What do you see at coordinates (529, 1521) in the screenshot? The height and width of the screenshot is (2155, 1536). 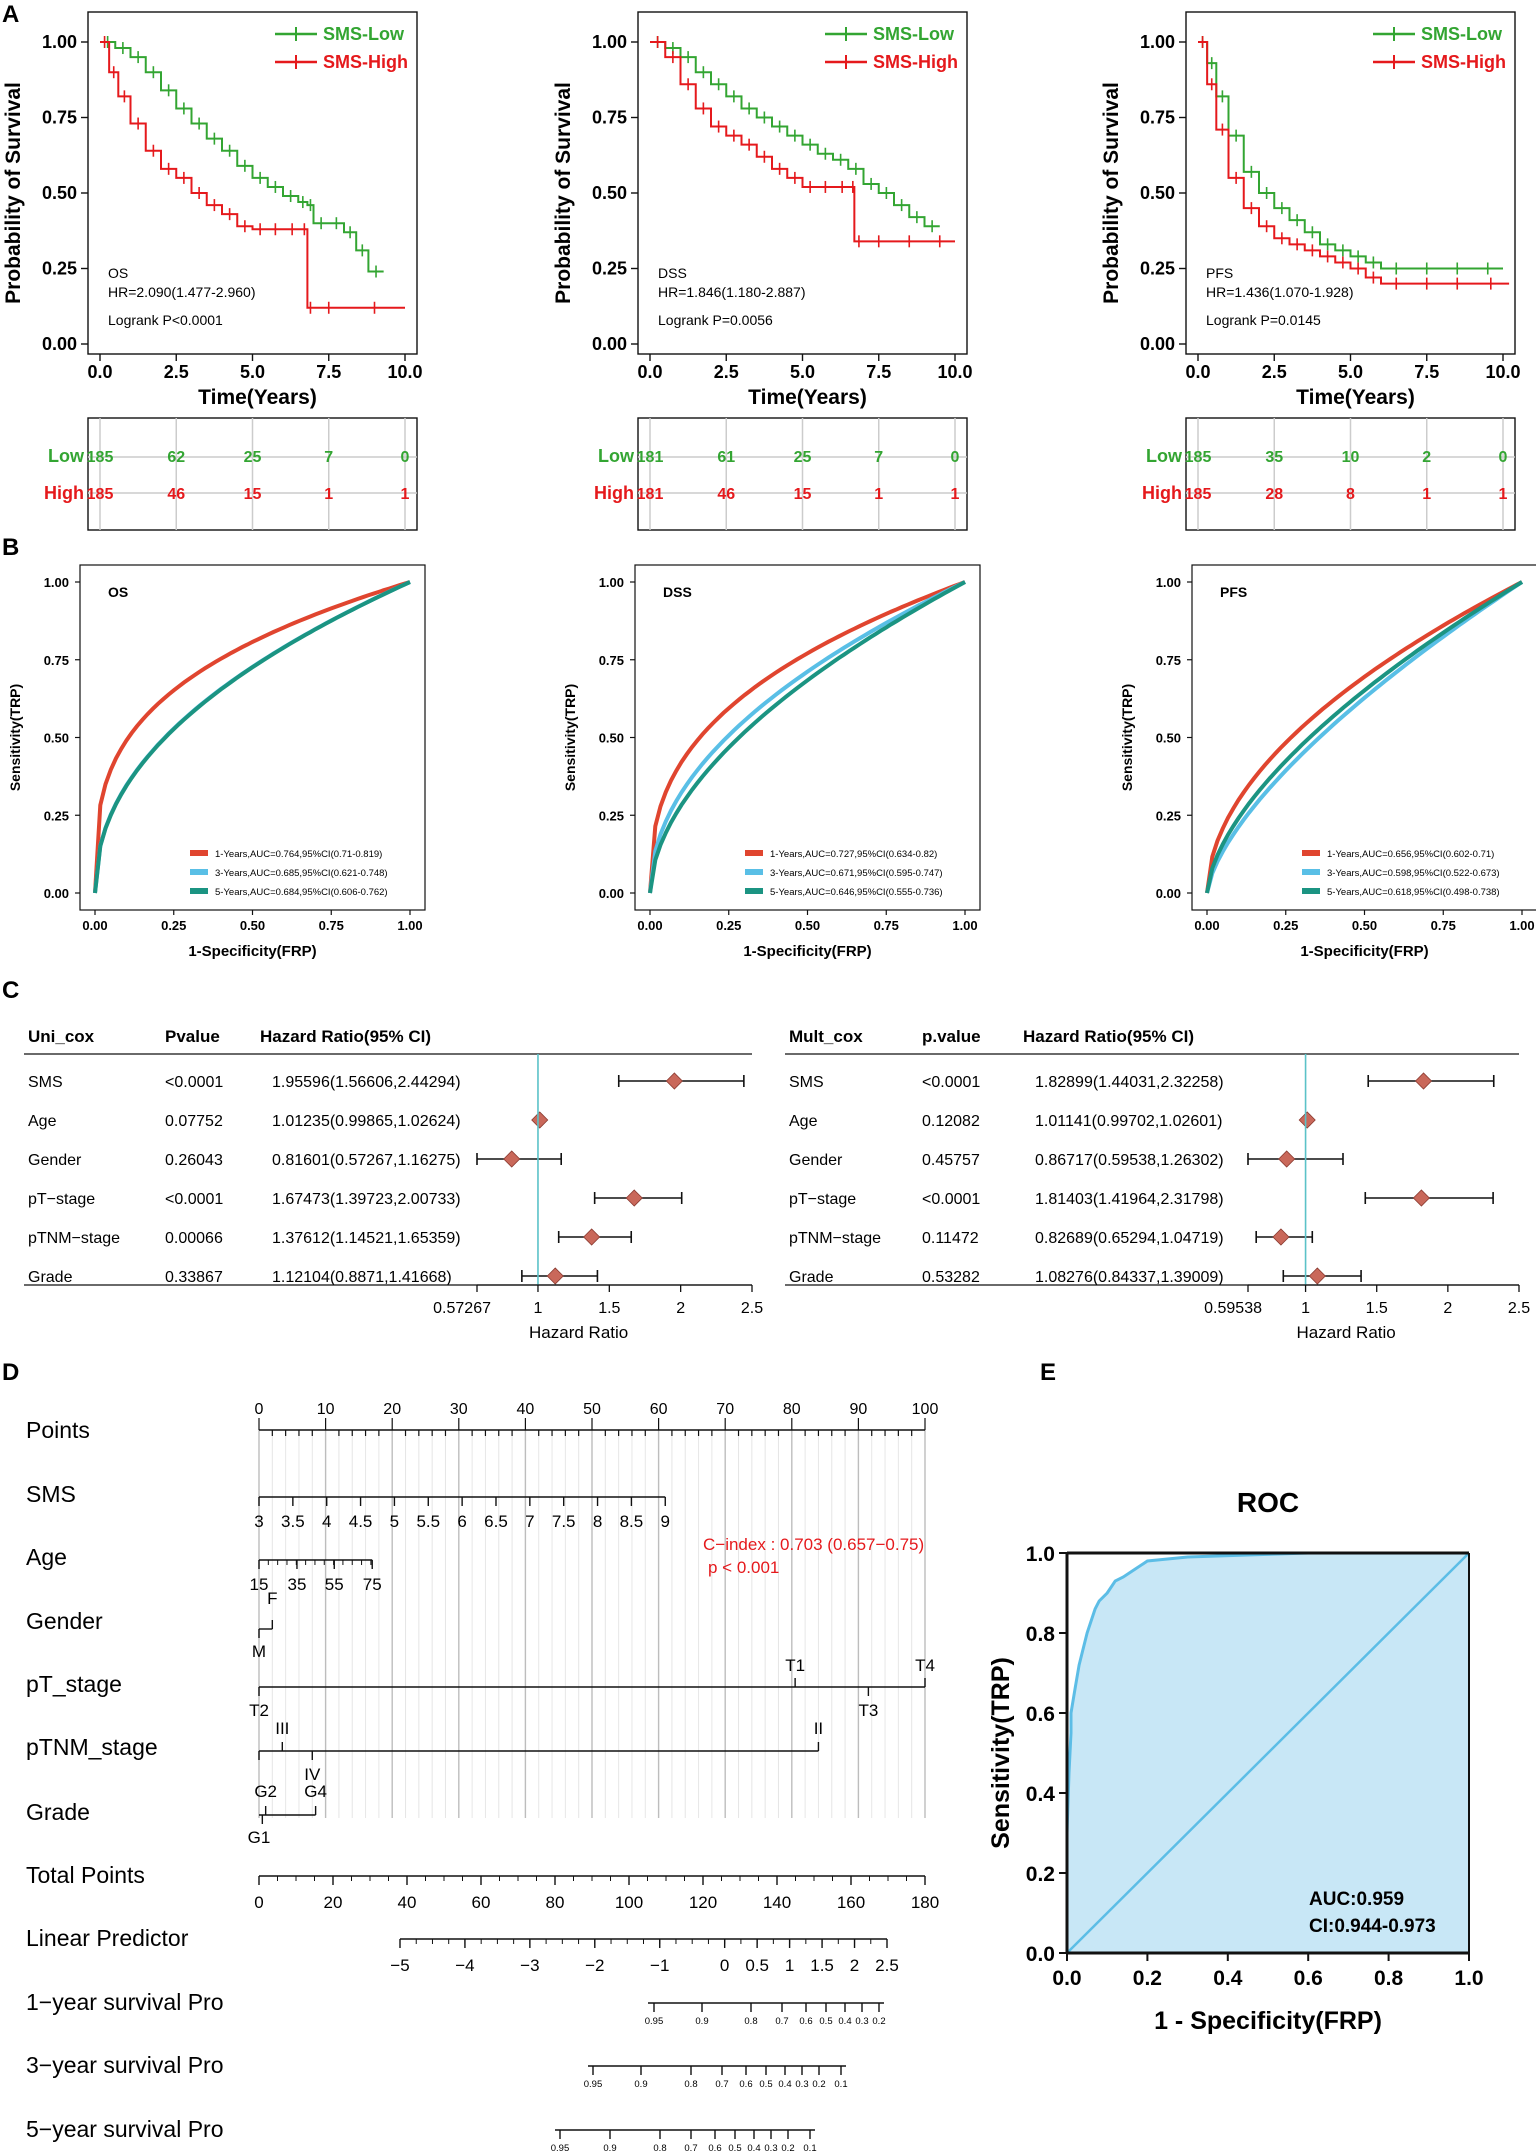 I see `tick-label: 7` at bounding box center [529, 1521].